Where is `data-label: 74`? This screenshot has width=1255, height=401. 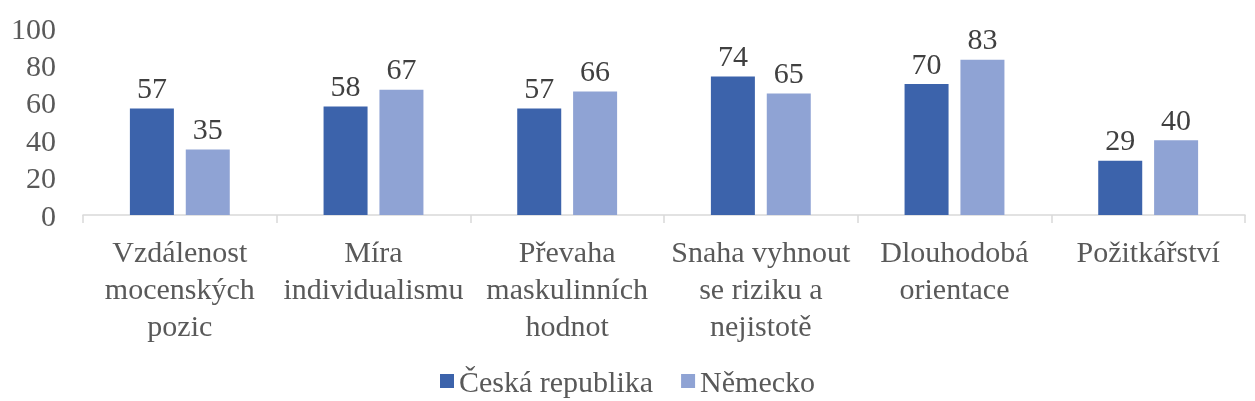 data-label: 74 is located at coordinates (732, 56).